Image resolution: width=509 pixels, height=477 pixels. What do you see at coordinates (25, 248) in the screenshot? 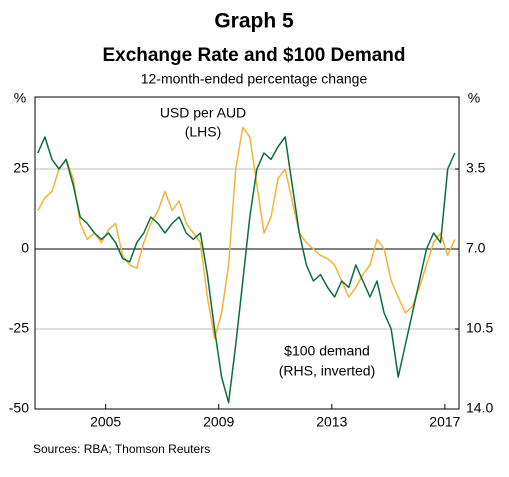
I see `y-tick-label: 0` at bounding box center [25, 248].